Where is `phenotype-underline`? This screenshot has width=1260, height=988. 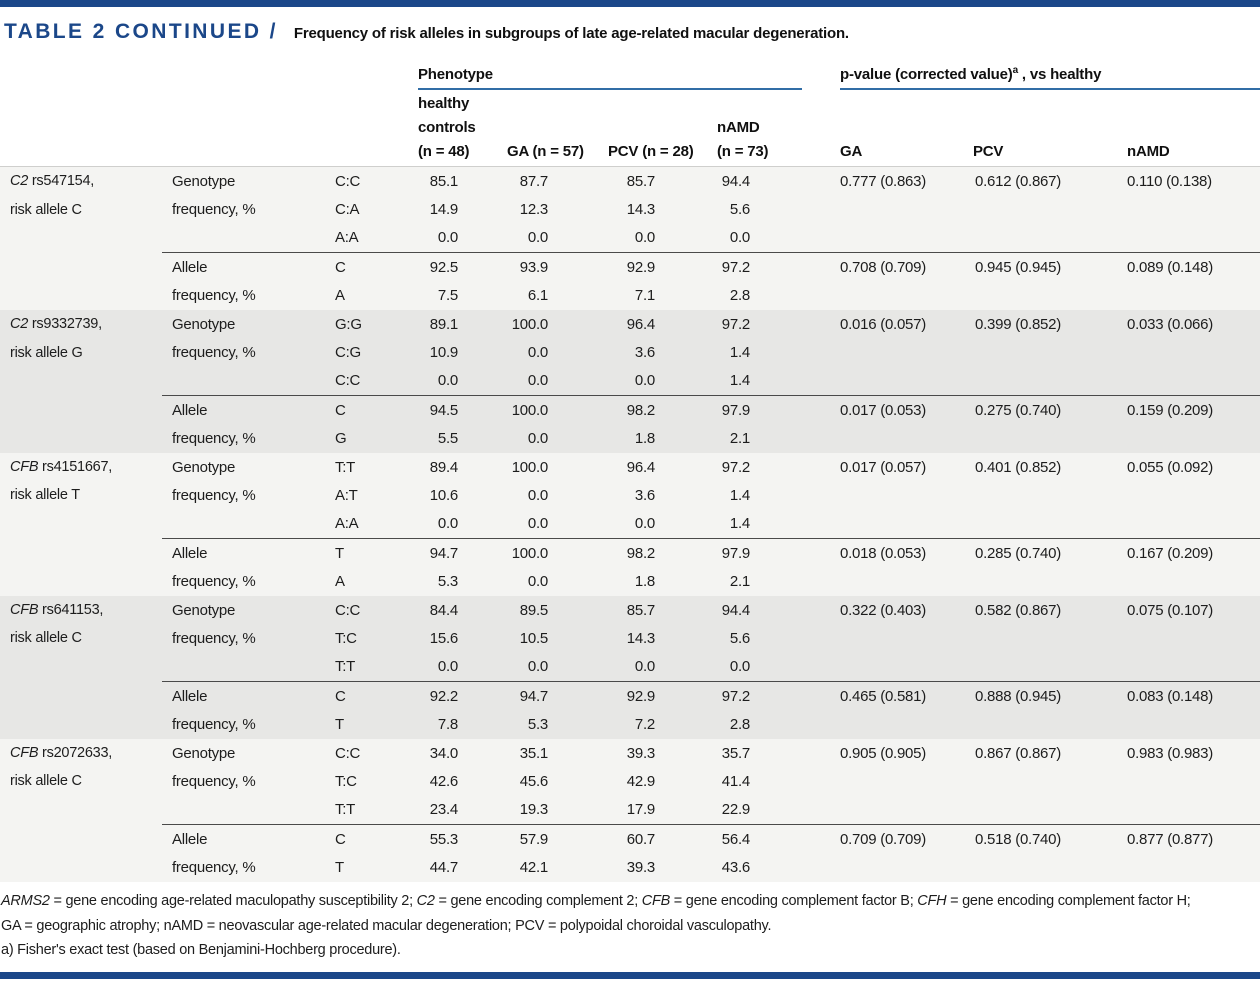 phenotype-underline is located at coordinates (610, 89).